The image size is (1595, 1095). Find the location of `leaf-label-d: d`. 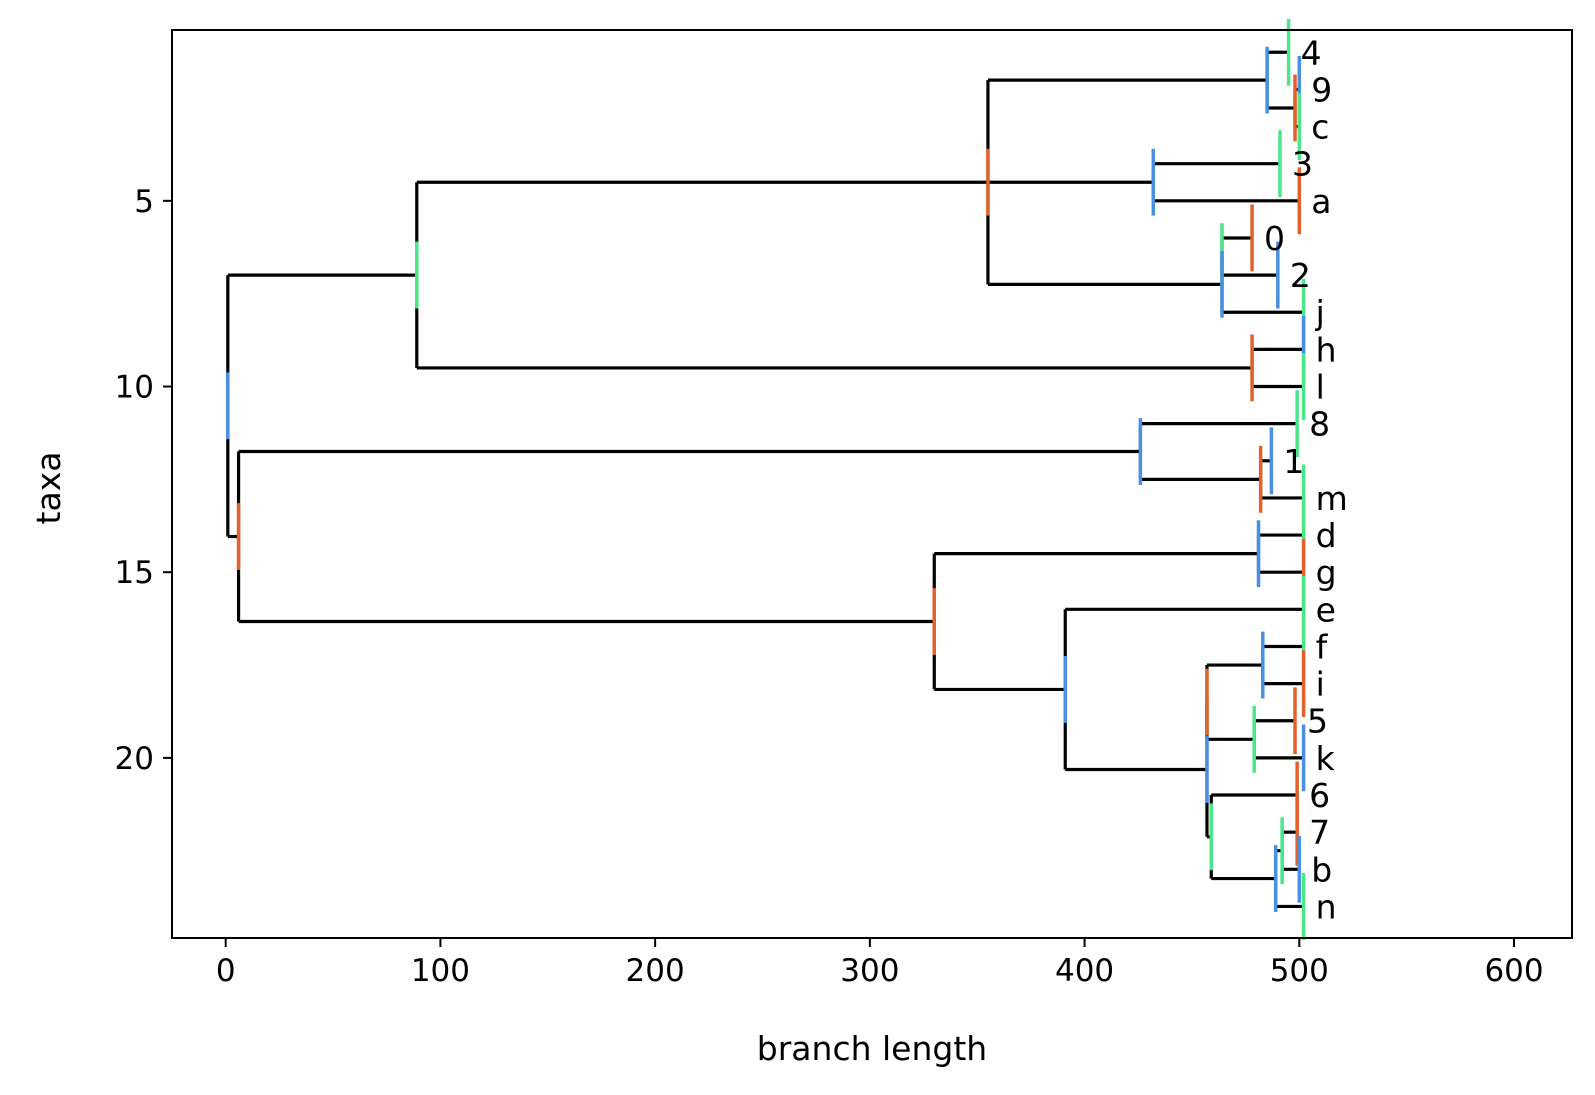

leaf-label-d: d is located at coordinates (1326, 535).